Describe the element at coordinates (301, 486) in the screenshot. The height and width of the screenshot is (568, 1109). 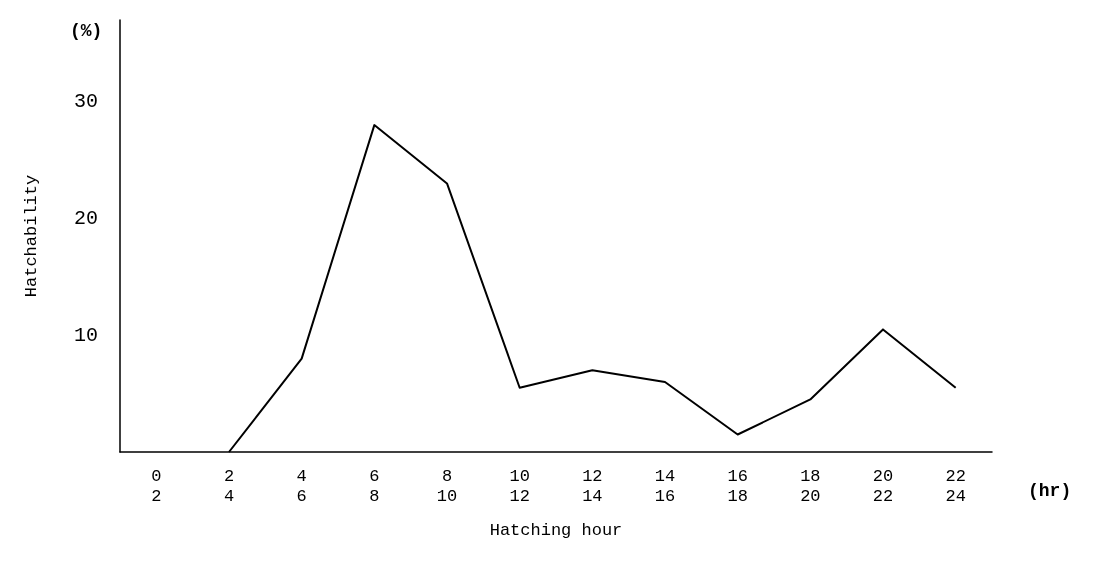
I see `x-tick-label: 4 6` at that location.